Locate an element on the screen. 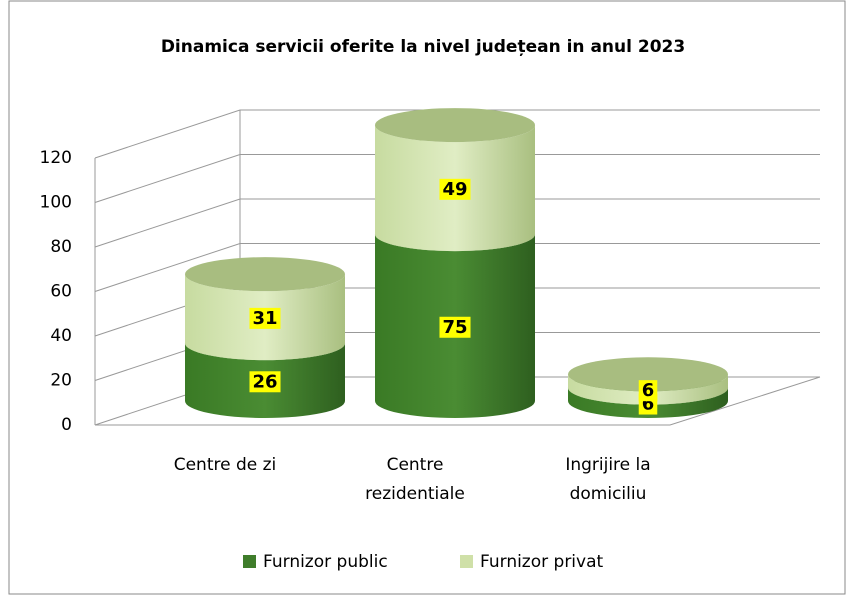 The height and width of the screenshot is (599, 846). y-tick-label: 60 is located at coordinates (61, 292).